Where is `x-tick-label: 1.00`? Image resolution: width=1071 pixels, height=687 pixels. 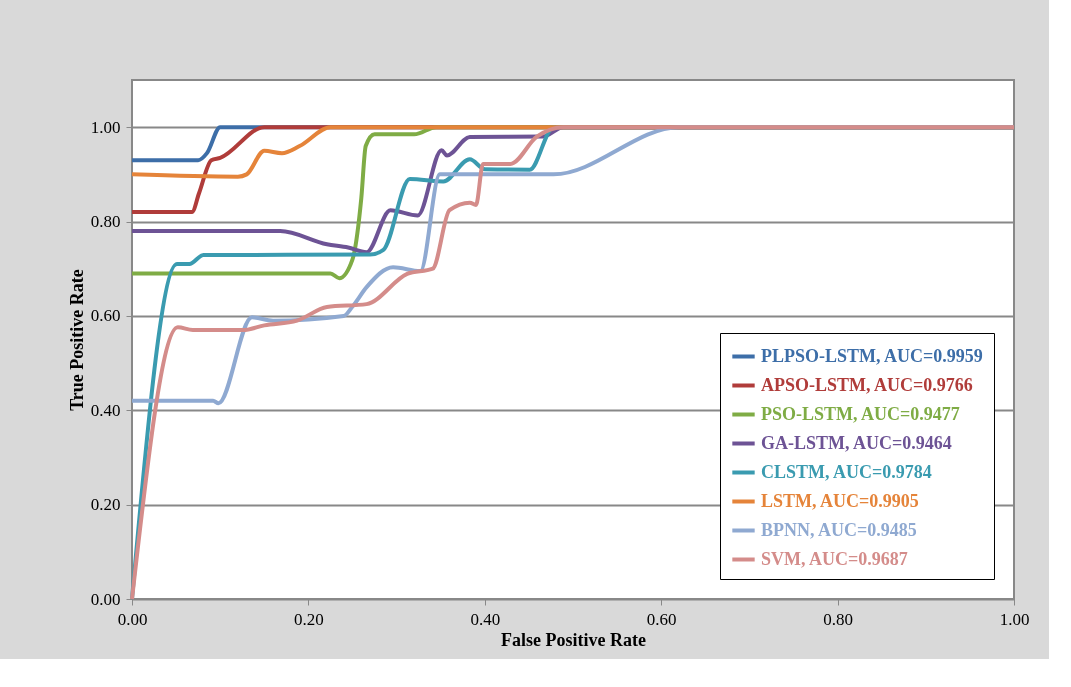
x-tick-label: 1.00 is located at coordinates (1014, 619).